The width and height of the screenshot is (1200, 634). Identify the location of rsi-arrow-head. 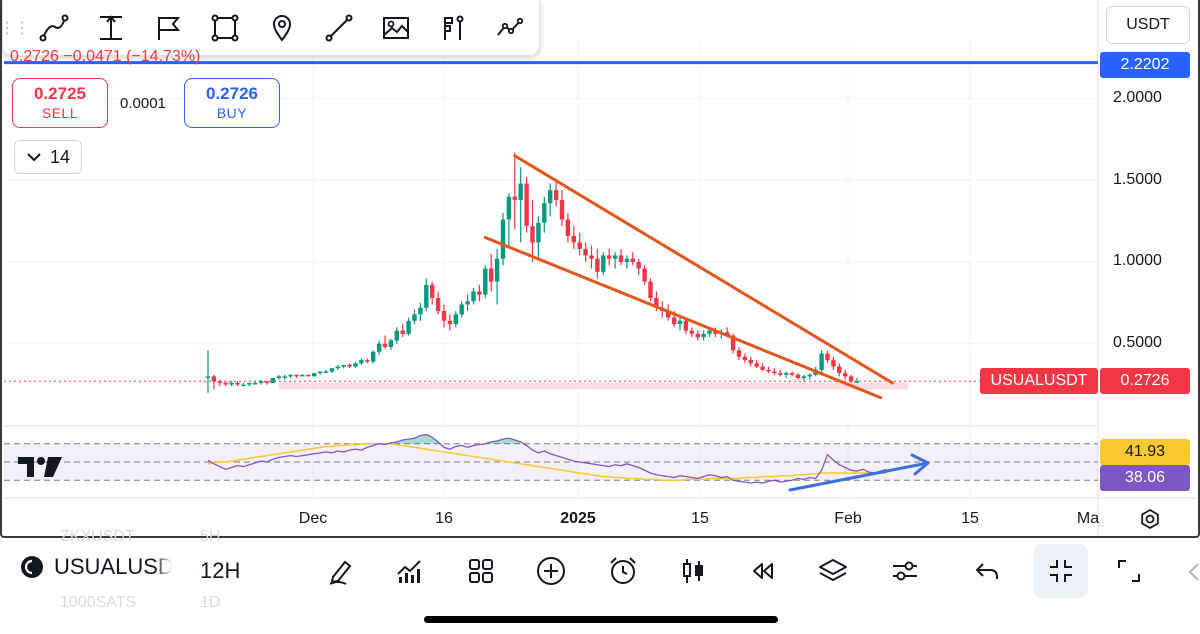
(920, 464).